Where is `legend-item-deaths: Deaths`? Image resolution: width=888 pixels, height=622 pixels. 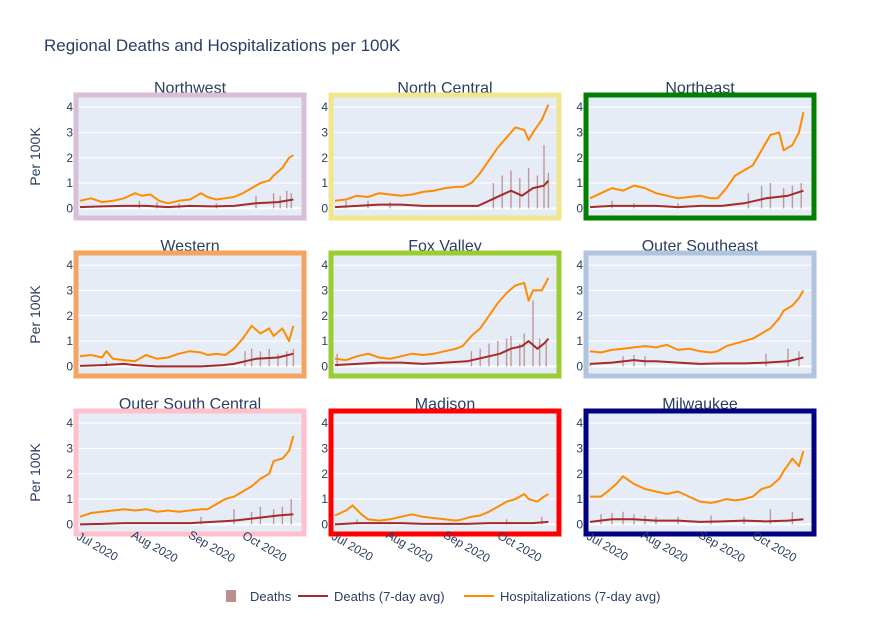
legend-item-deaths: Deaths is located at coordinates (259, 596).